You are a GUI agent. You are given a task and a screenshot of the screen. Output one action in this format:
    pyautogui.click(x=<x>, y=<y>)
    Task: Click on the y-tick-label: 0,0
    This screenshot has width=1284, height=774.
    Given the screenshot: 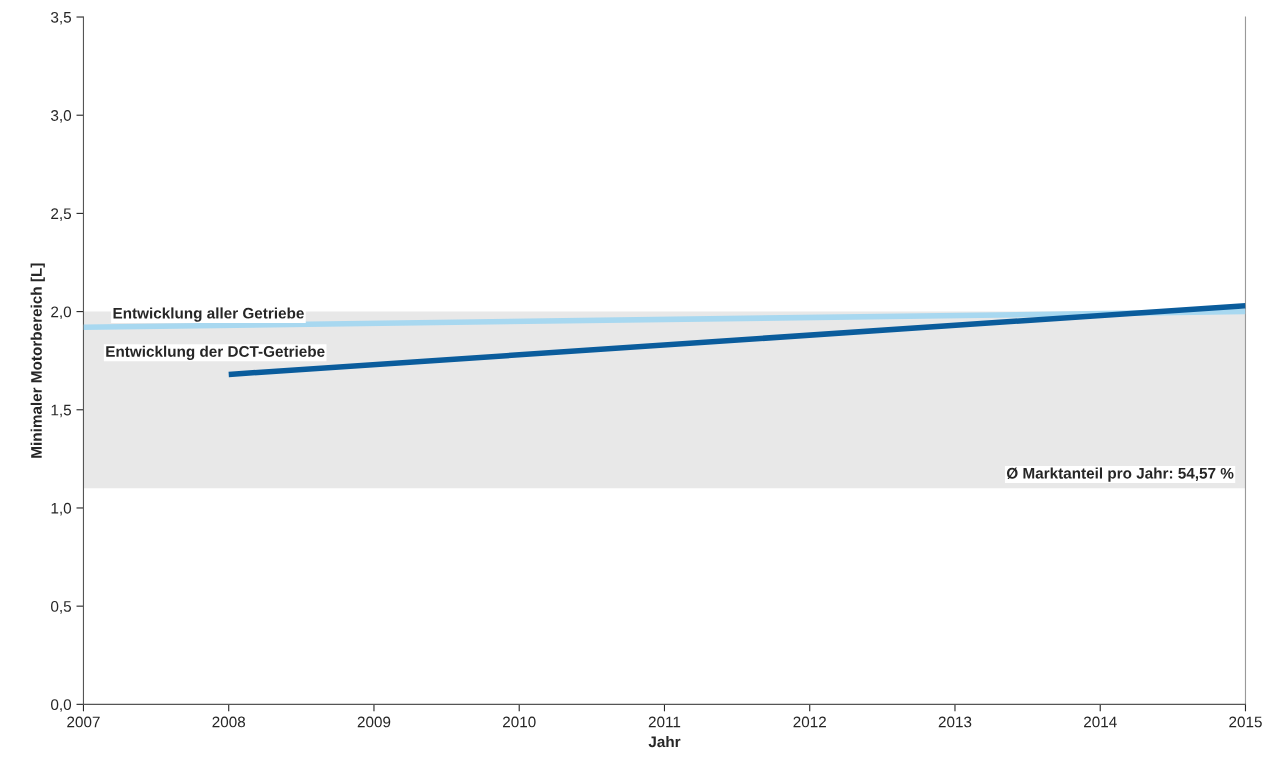 What is the action you would take?
    pyautogui.click(x=61, y=705)
    